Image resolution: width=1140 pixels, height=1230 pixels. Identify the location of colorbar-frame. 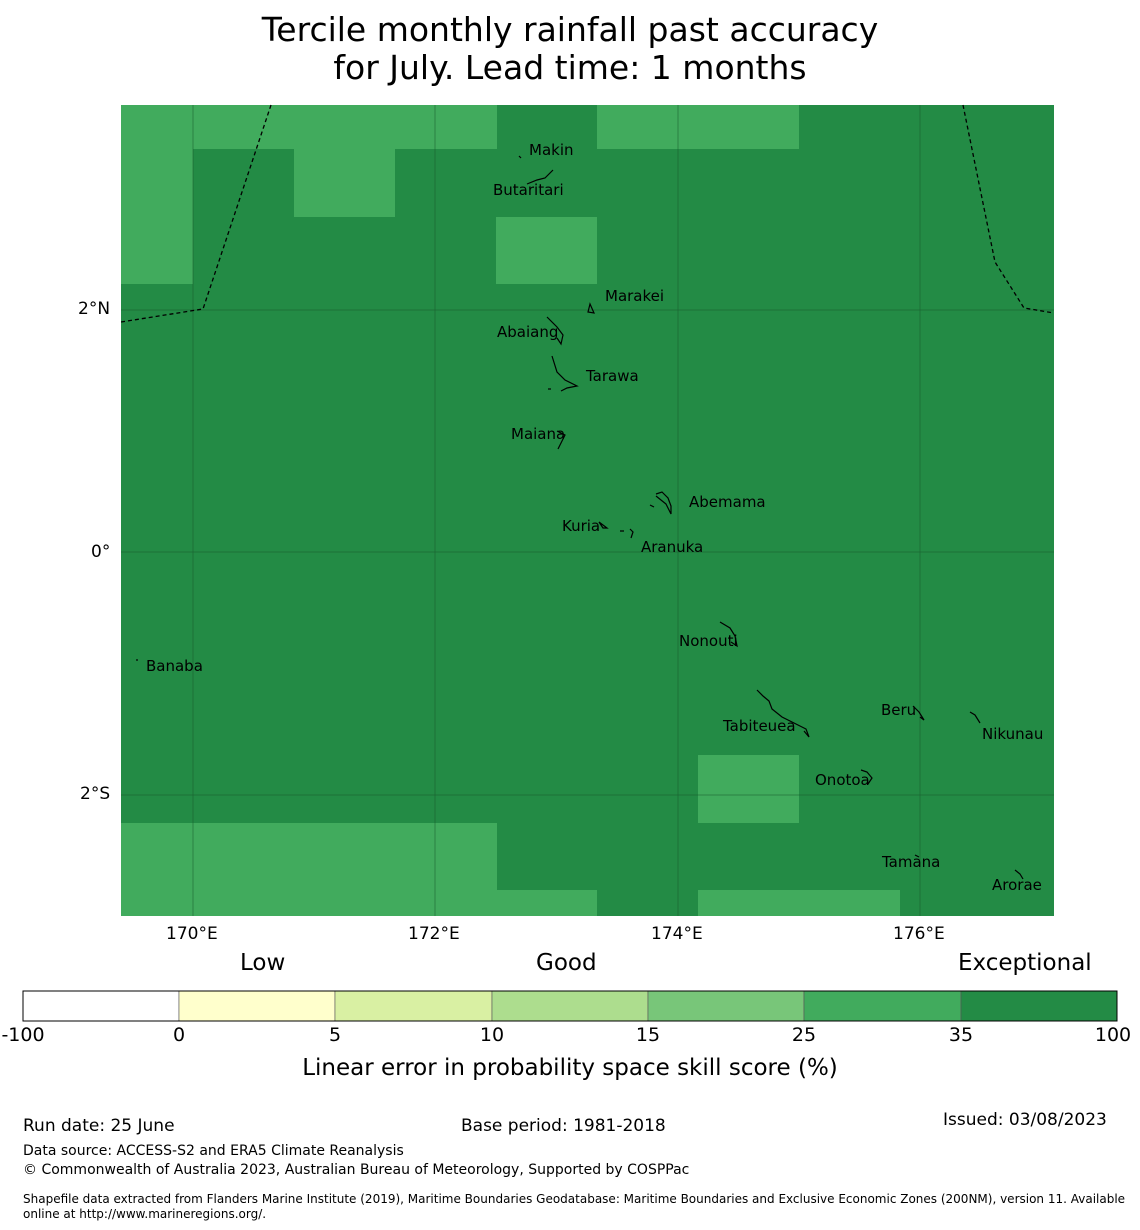
(570, 1006).